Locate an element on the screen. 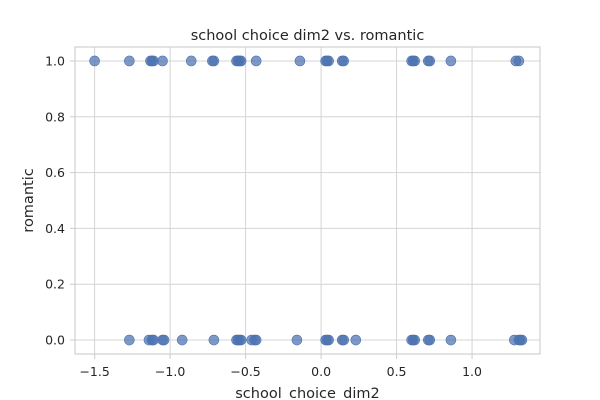 The height and width of the screenshot is (400, 600). y-tick-label: 0.6 is located at coordinates (55, 172).